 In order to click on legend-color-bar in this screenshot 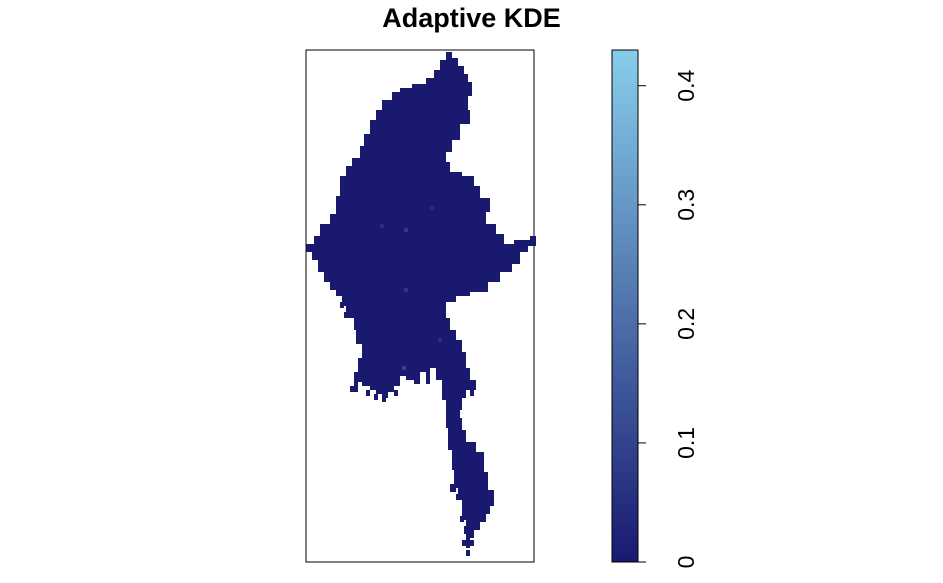, I will do `click(625, 306)`.